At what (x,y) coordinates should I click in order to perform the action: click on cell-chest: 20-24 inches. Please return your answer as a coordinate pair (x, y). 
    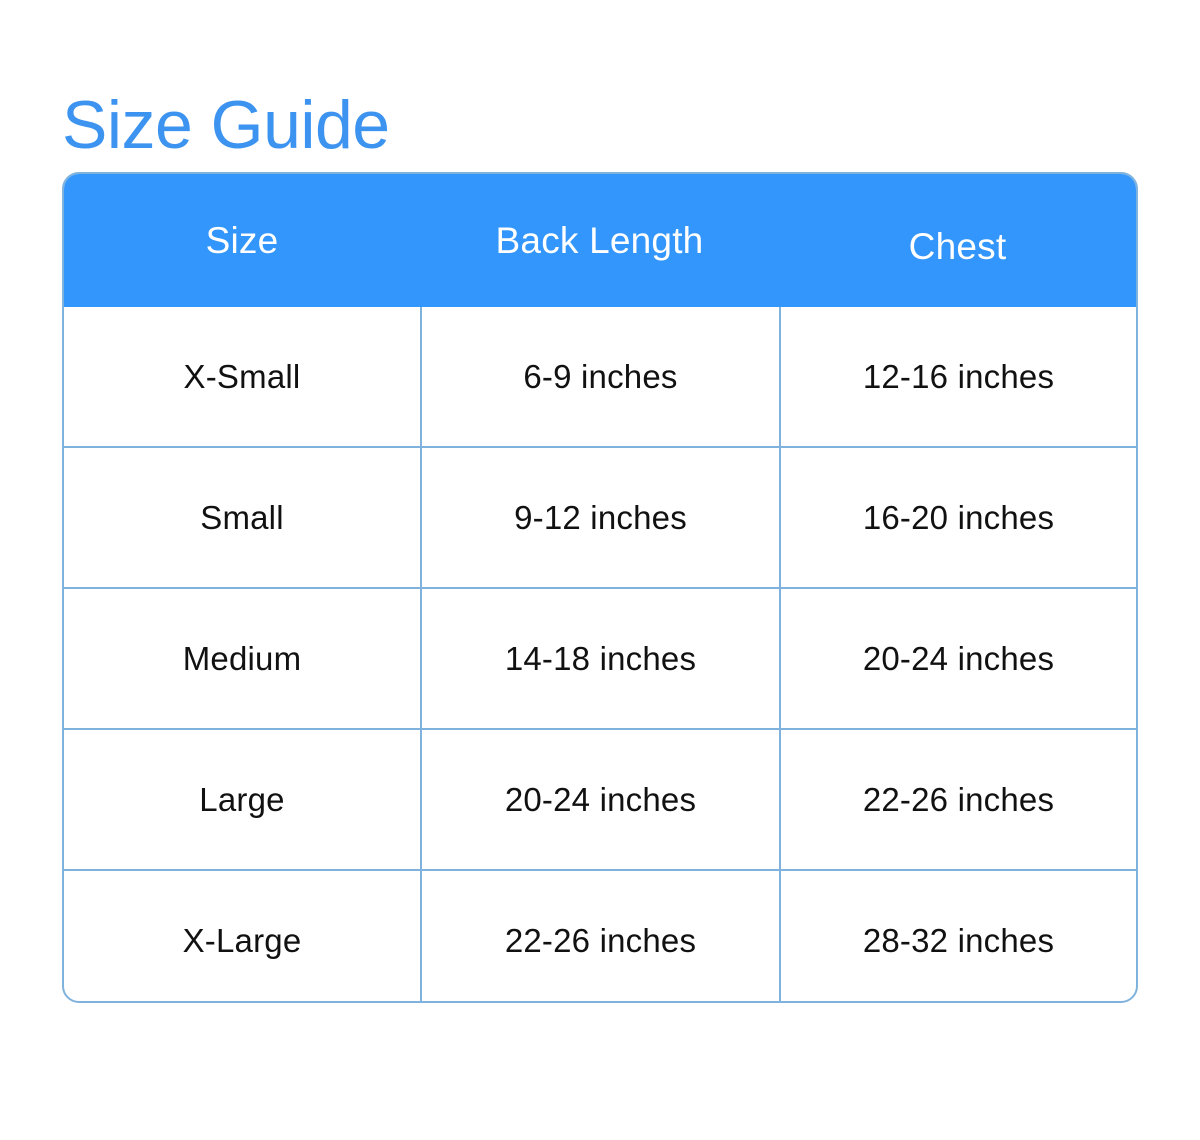
    Looking at the image, I should click on (957, 658).